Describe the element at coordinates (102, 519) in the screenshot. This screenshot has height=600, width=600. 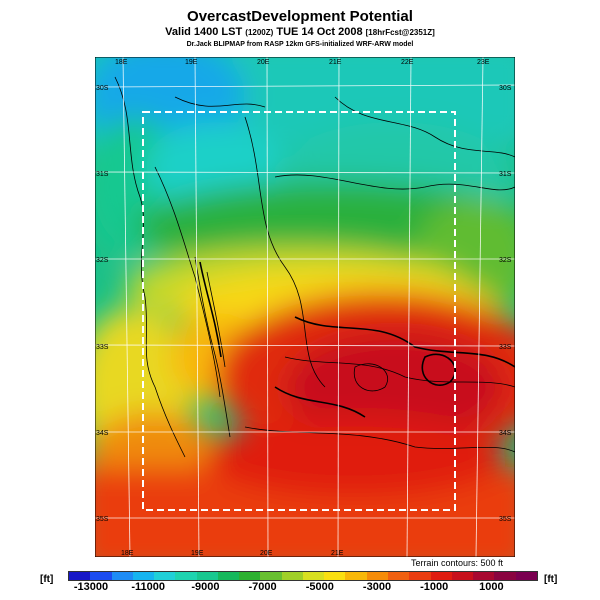
I see `lat-label-left: 35S` at that location.